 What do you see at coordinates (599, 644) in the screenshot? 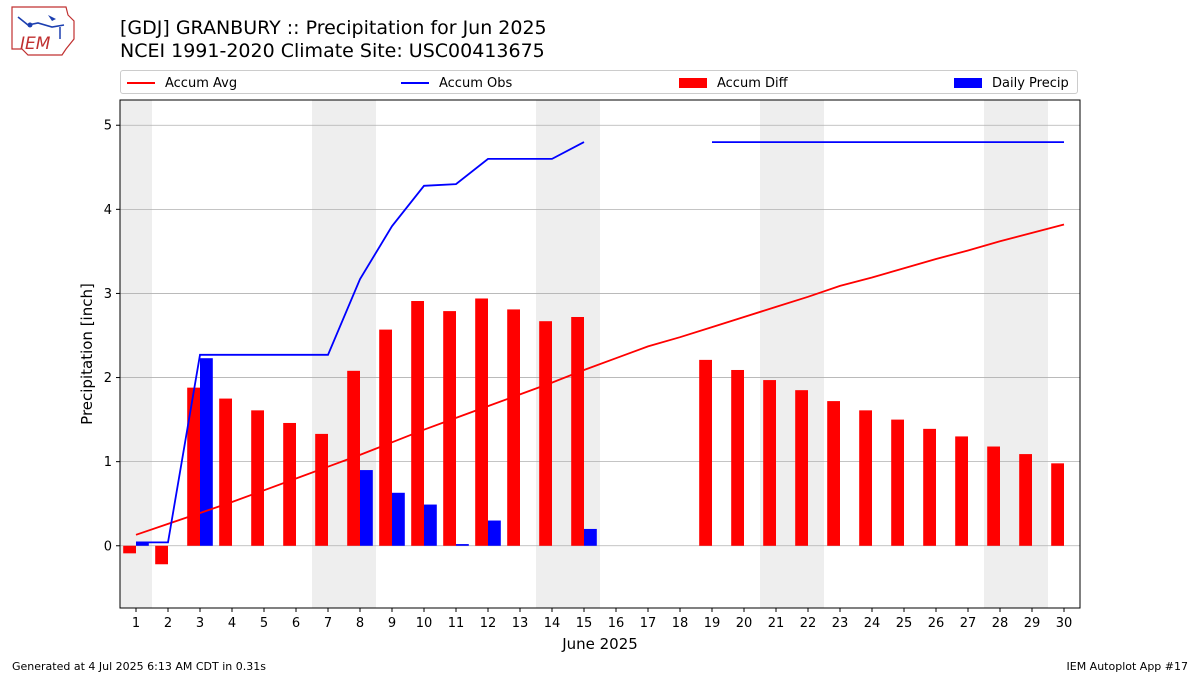
I see `x-axis-label: June 2025` at bounding box center [599, 644].